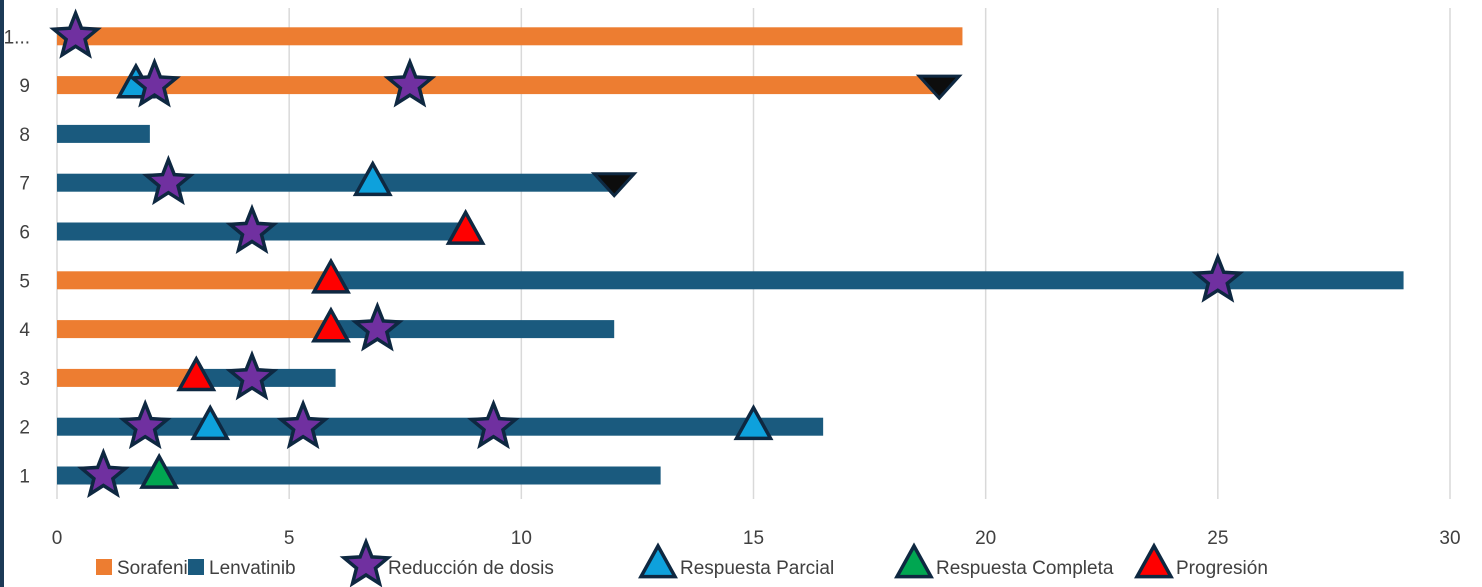 Image resolution: width=1482 pixels, height=587 pixels. I want to click on progresion-triangle-legend, so click(1154, 560).